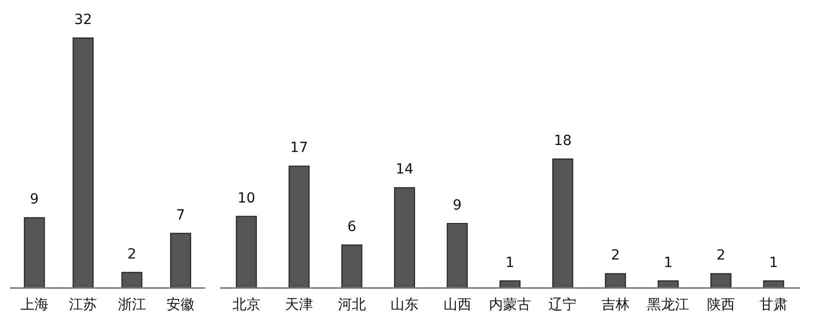  I want to click on data-label: 17, so click(299, 148).